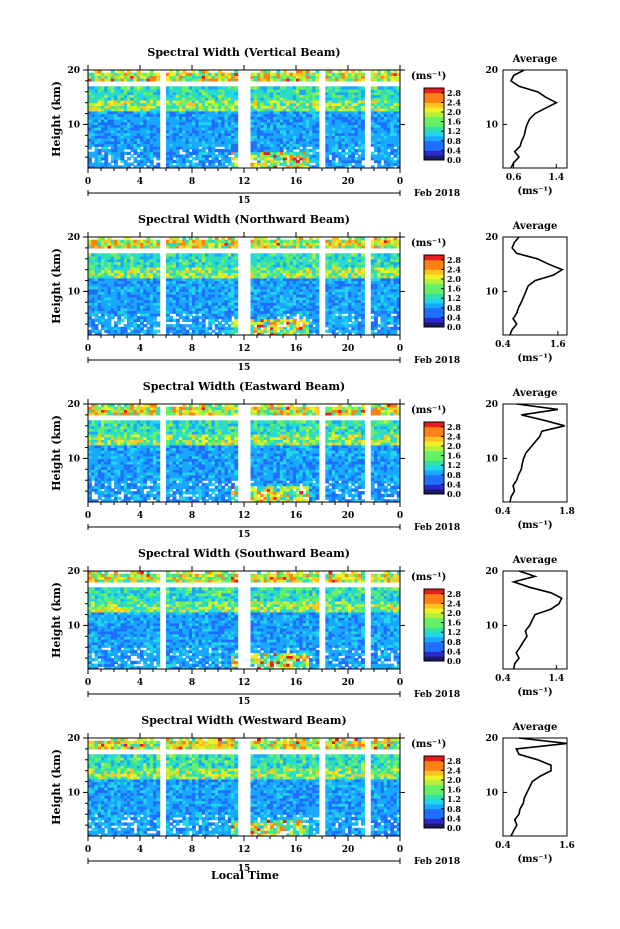  I want to click on colorbar-segment, so click(434, 124).